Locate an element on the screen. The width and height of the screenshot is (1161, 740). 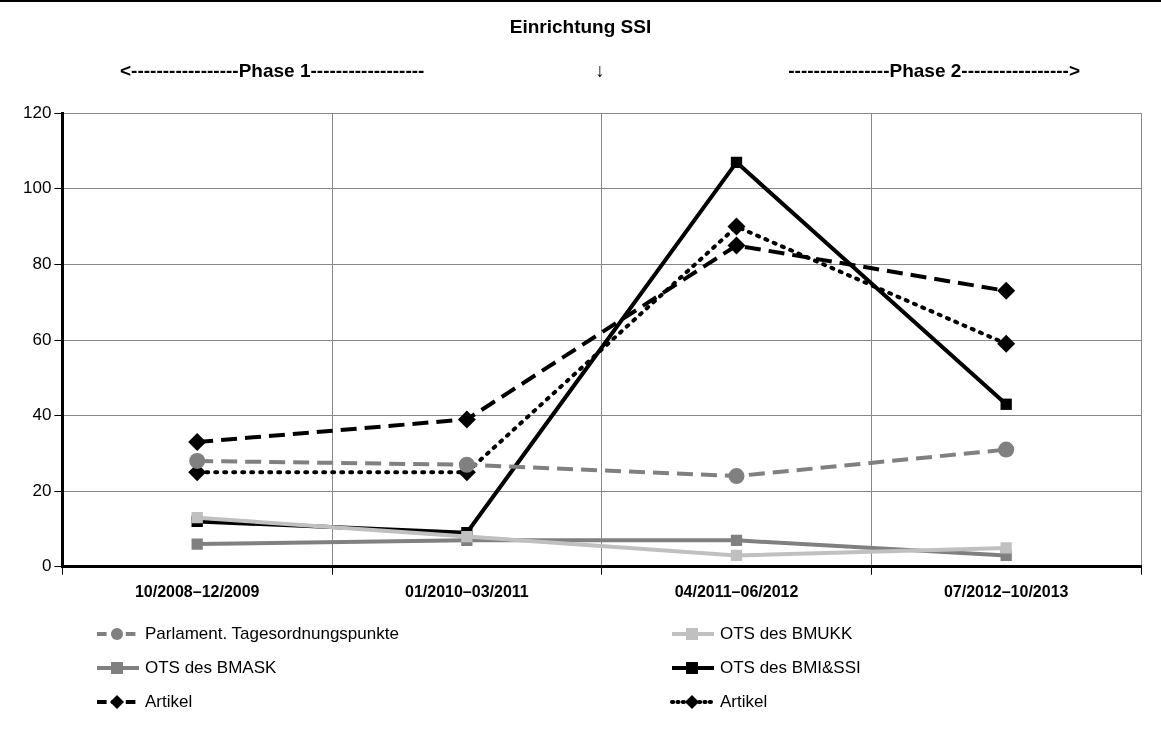
chart-title: Einrichtung SSI is located at coordinates (580, 27).